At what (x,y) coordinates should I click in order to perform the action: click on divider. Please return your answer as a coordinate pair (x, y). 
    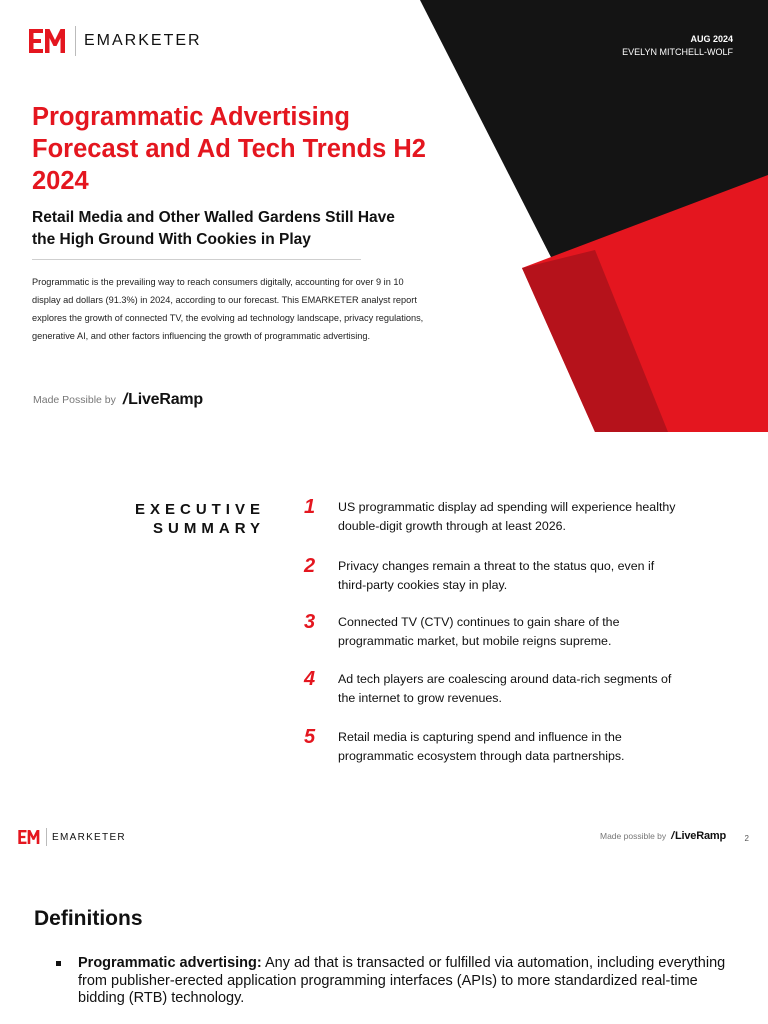
    Looking at the image, I should click on (196, 259).